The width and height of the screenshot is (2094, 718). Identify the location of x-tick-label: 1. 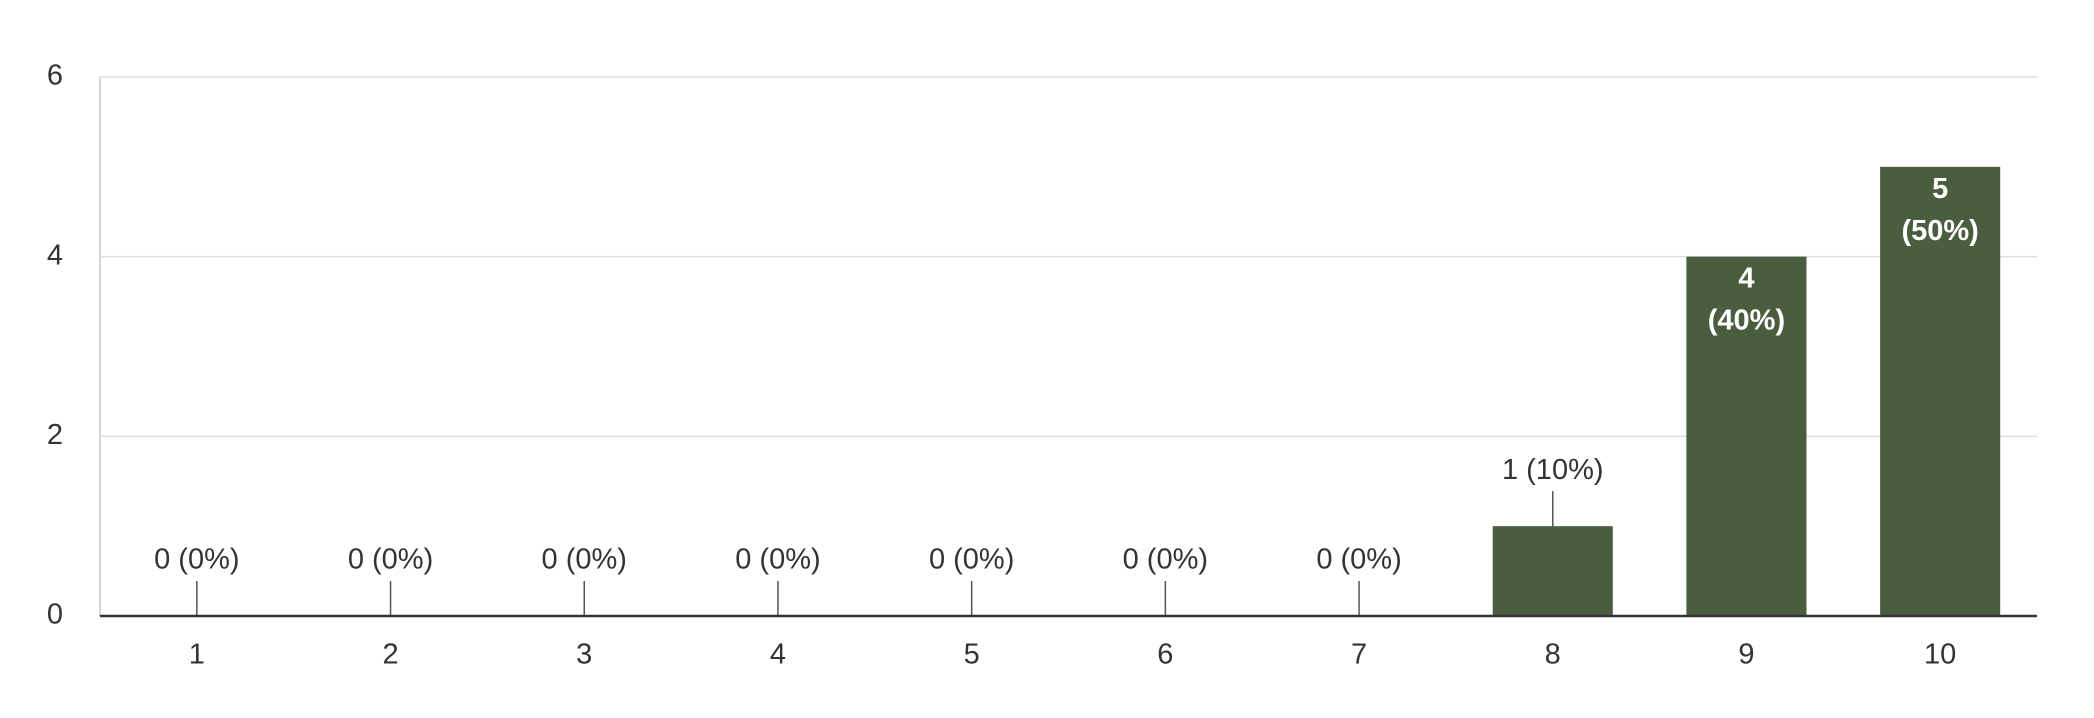
(197, 655).